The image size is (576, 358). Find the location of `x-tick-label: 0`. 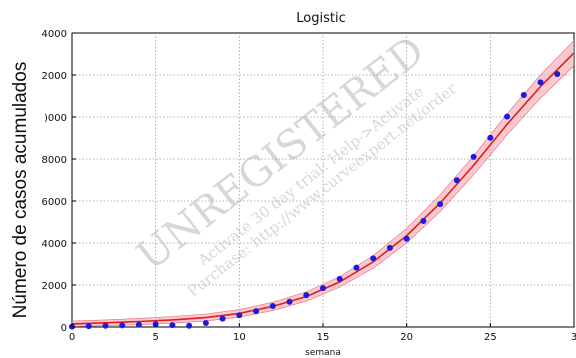

x-tick-label: 0 is located at coordinates (72, 337).